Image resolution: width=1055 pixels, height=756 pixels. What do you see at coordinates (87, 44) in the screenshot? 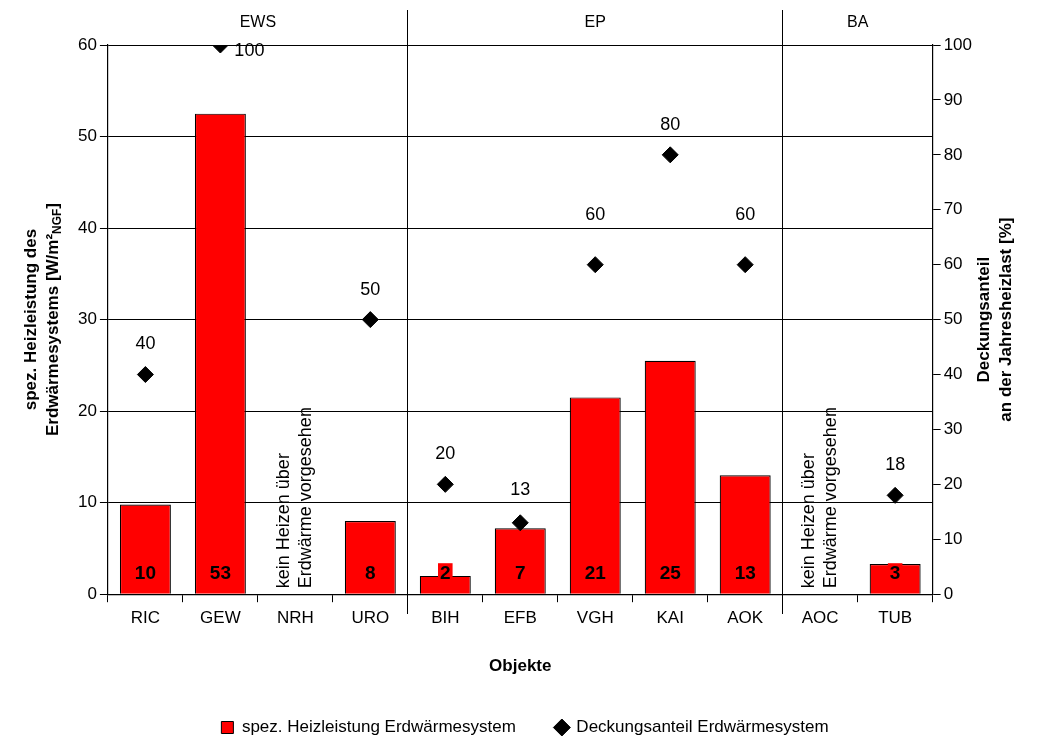
I see `y-tick-label: 60` at bounding box center [87, 44].